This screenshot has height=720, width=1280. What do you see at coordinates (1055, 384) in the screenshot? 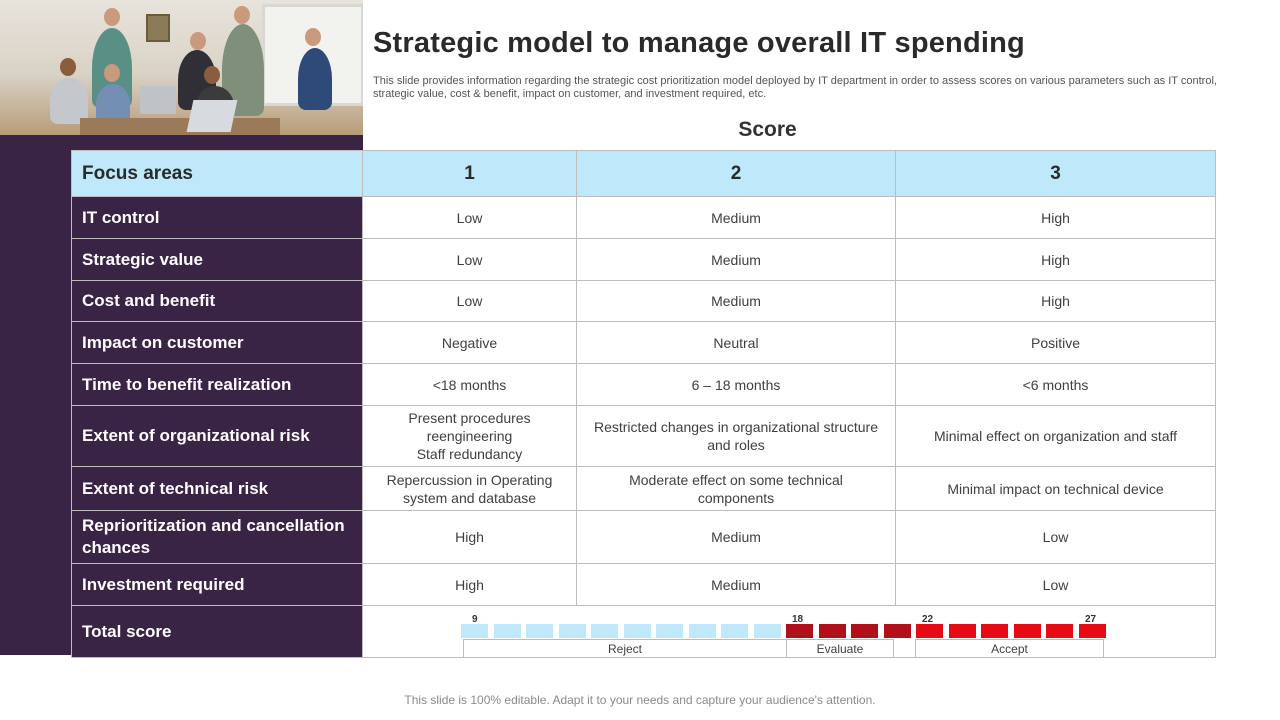
I see `score-3-cell: <6 months` at bounding box center [1055, 384].